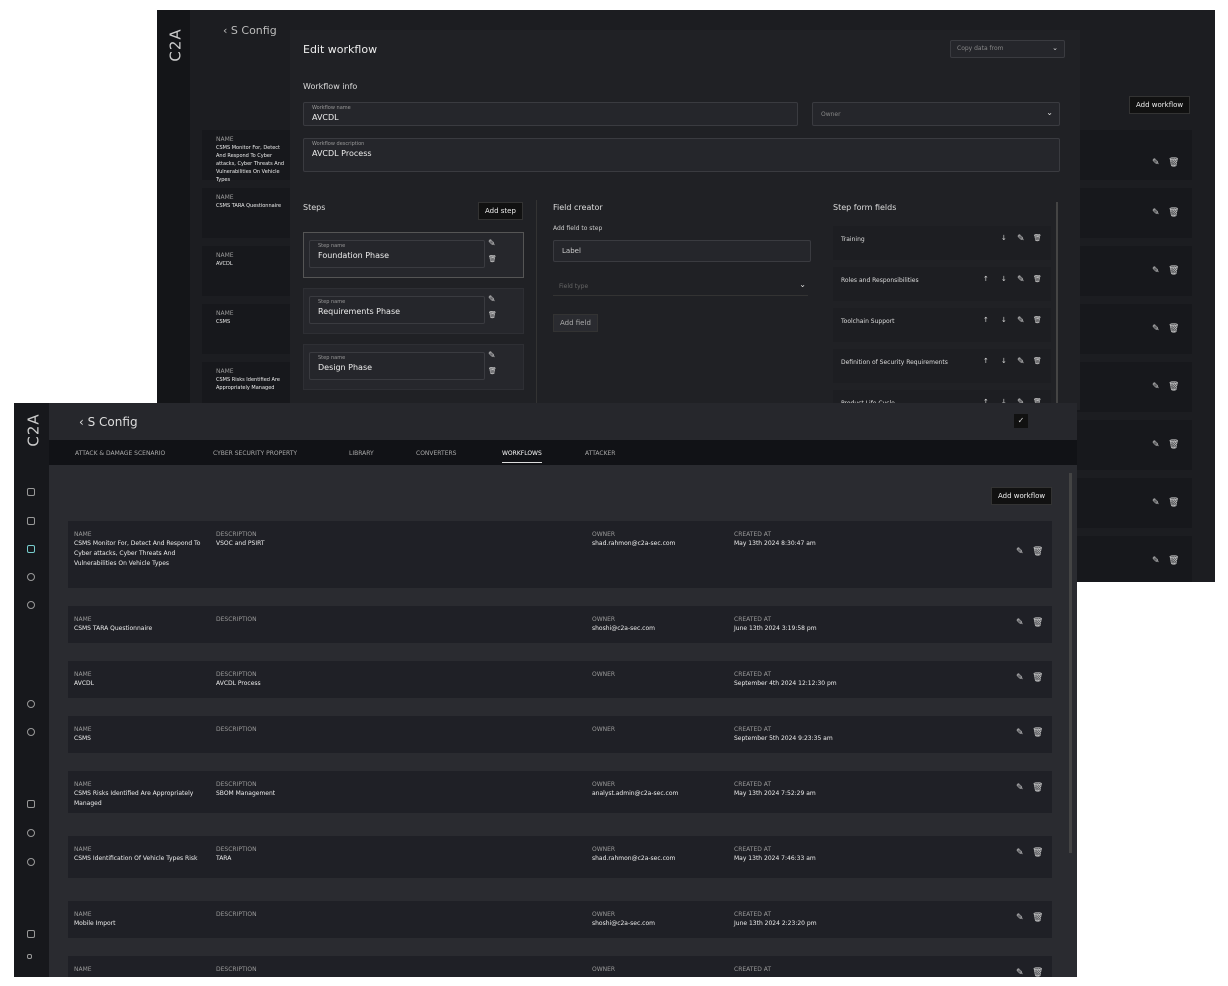 Image resolution: width=1228 pixels, height=986 pixels. I want to click on scrollbar, so click(1070, 663).